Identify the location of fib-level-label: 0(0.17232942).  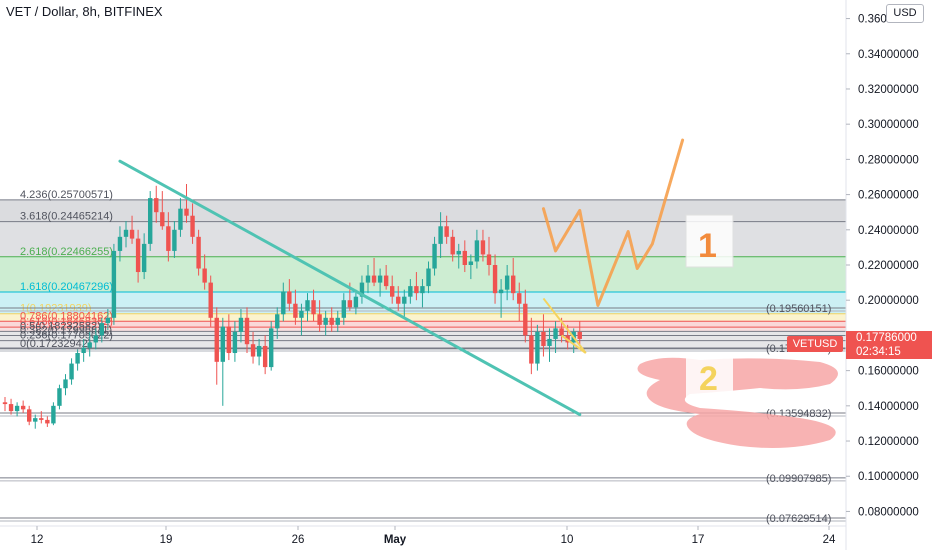
(56, 344).